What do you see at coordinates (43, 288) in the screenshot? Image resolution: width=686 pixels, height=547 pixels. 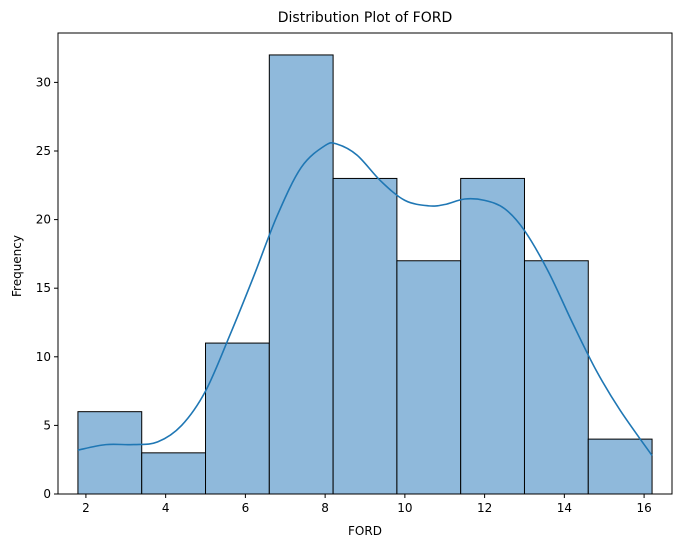 I see `y-tick-label: 15` at bounding box center [43, 288].